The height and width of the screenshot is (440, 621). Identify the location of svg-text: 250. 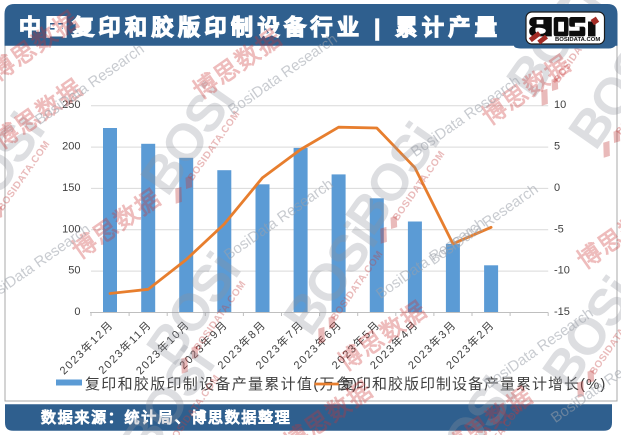
(71, 105).